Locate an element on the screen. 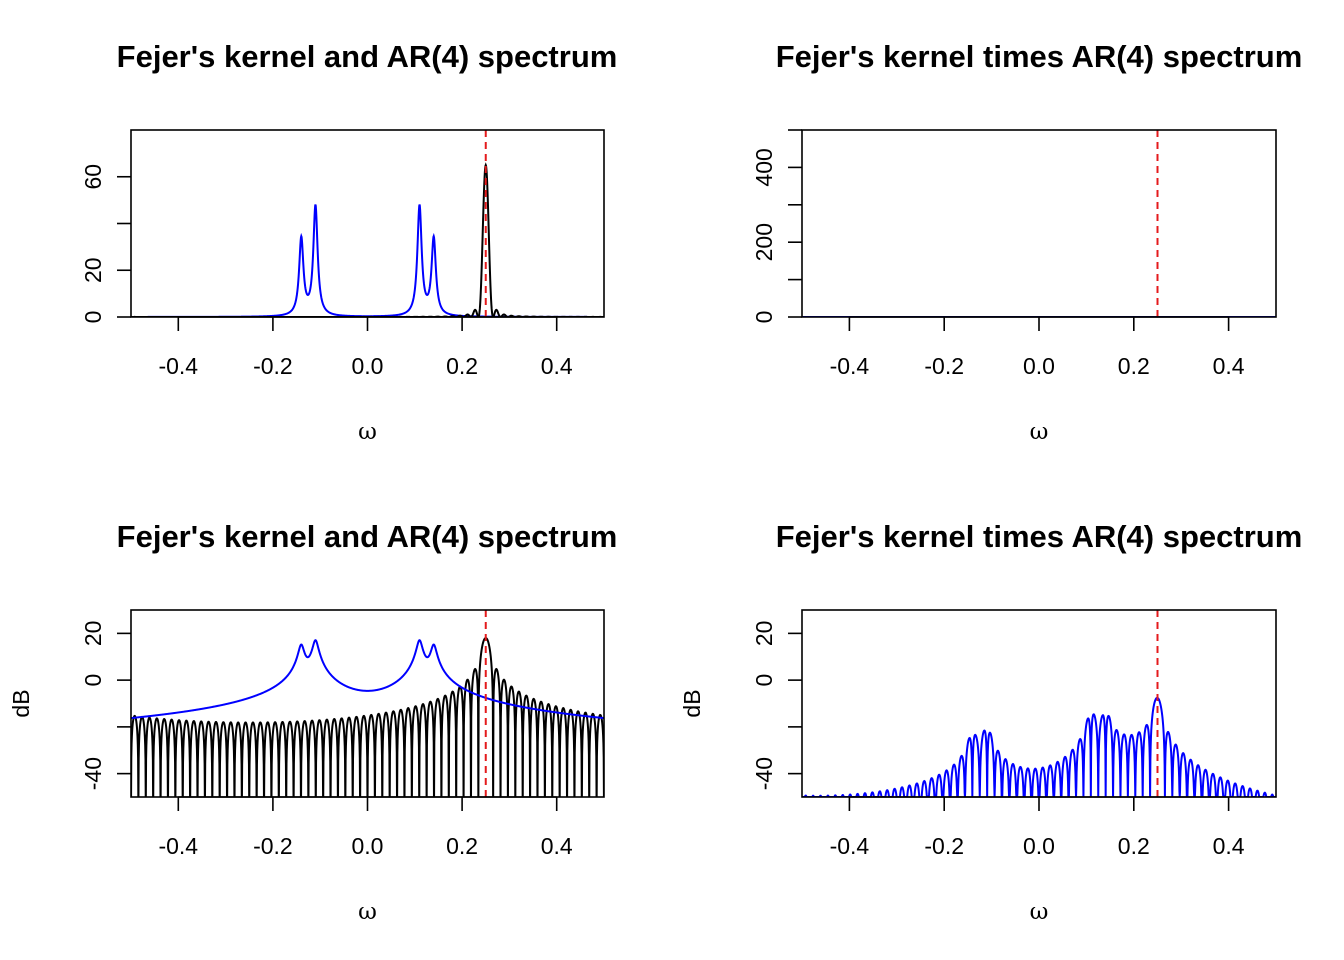 This screenshot has width=1344, height=960. y-tick-label: 60 is located at coordinates (93, 177).